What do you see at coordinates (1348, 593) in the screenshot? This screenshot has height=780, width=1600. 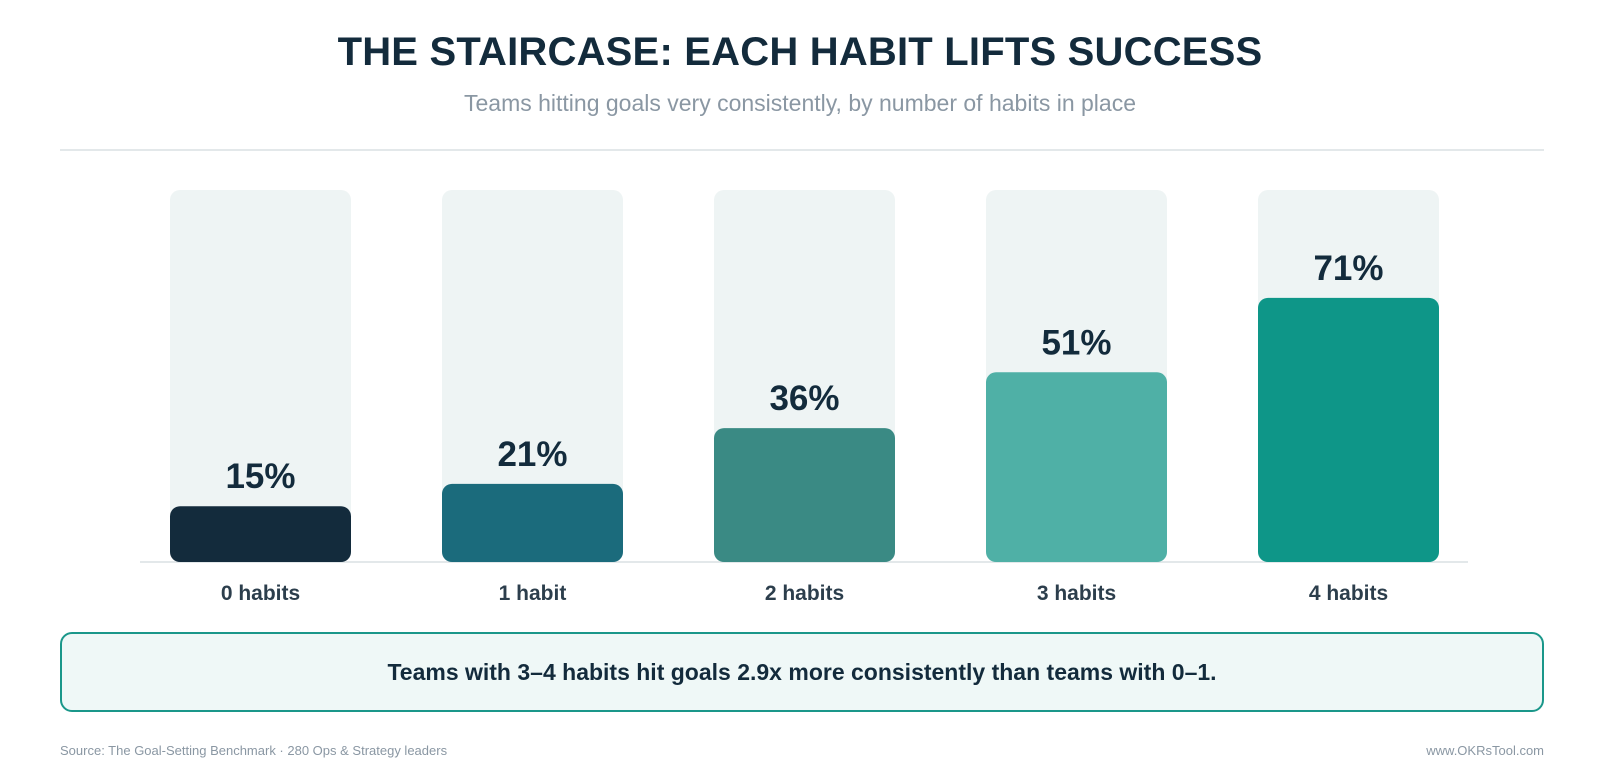 I see `category-label: 4 habits` at bounding box center [1348, 593].